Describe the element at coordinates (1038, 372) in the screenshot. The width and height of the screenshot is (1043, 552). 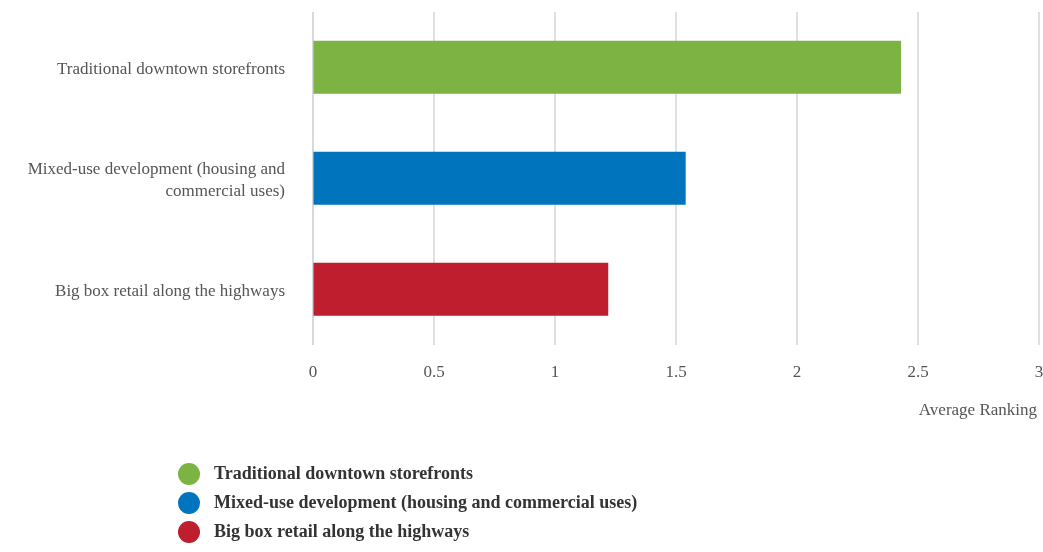
I see `x-tick-label: 3` at that location.